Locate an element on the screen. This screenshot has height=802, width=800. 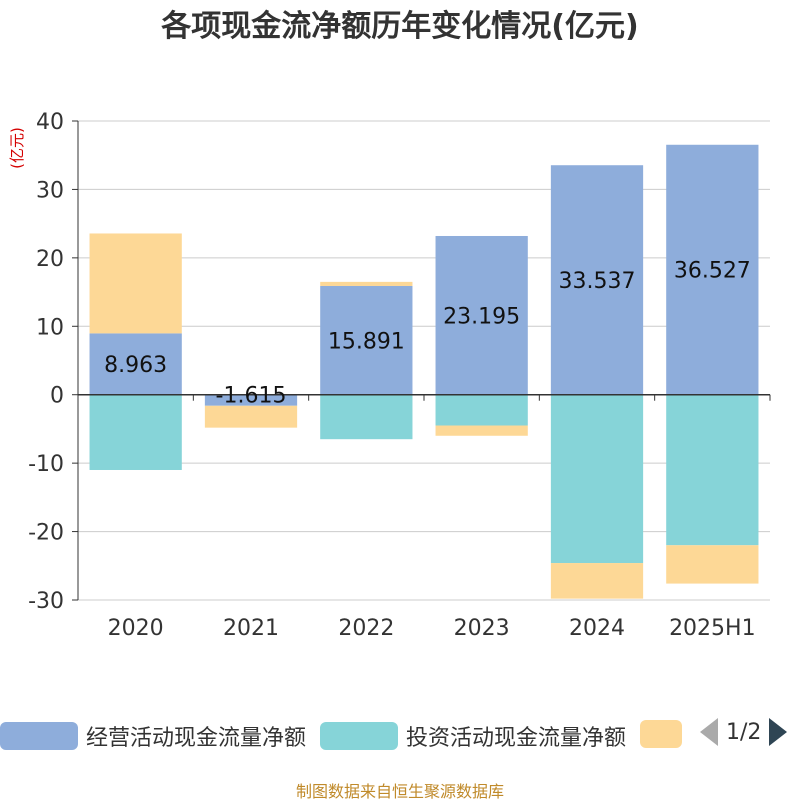
data-source-footer: 制图数据来自恒生聚源数据库 is located at coordinates (399, 791).